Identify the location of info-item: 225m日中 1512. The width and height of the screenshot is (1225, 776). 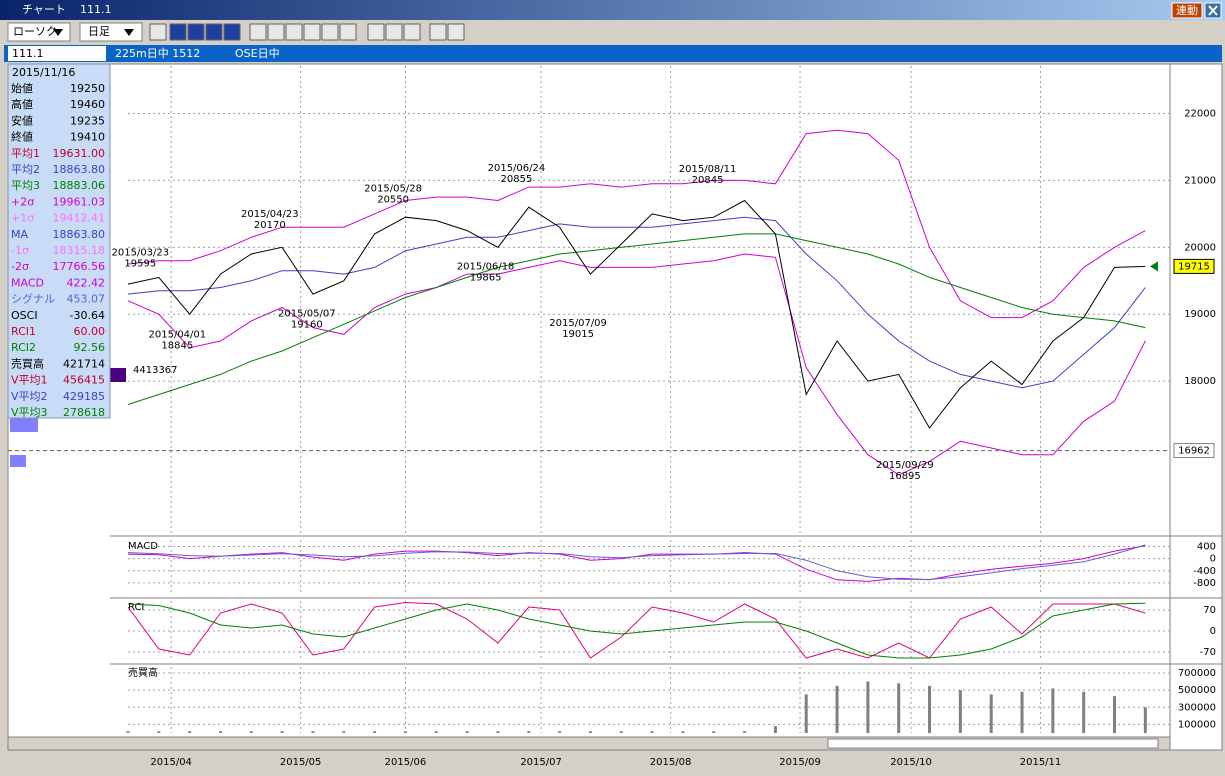
(157, 53).